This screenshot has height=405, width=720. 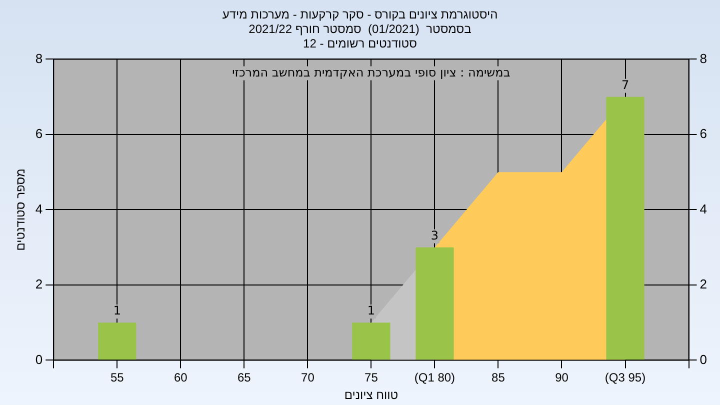 What do you see at coordinates (499, 377) in the screenshot?
I see `x-tick-label: 85` at bounding box center [499, 377].